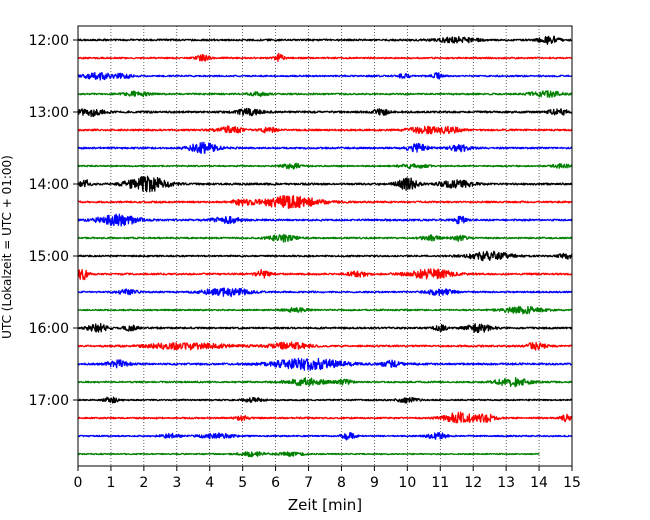  What do you see at coordinates (539, 483) in the screenshot?
I see `x-tick-label-14: 14` at bounding box center [539, 483].